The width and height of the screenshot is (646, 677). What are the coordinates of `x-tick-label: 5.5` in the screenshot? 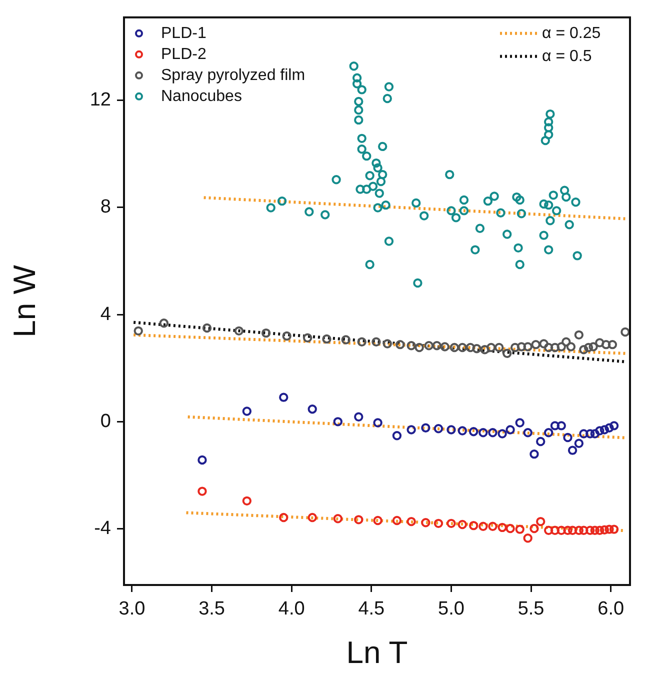 It's located at (531, 609).